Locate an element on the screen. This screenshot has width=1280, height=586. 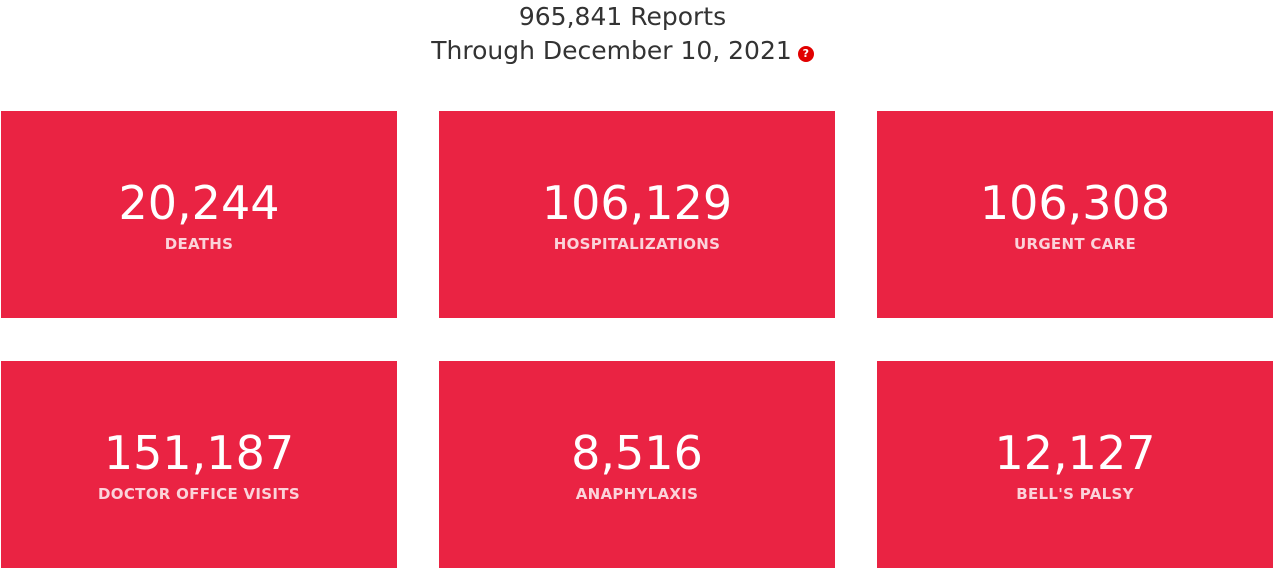
stat-card-anaphylaxis: 8,516 ANAPHYLAXIS is located at coordinates (637, 464).